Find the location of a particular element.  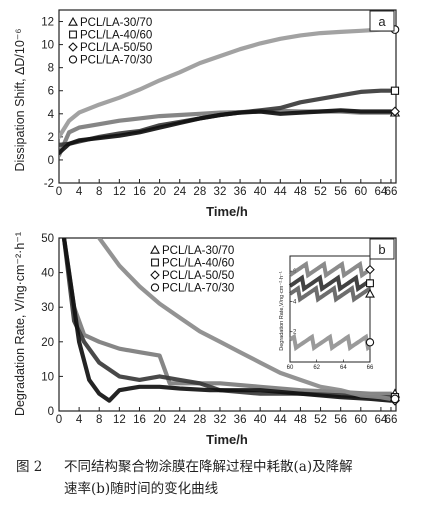

inset-y-tick-label-2: 2 is located at coordinates (295, 333).